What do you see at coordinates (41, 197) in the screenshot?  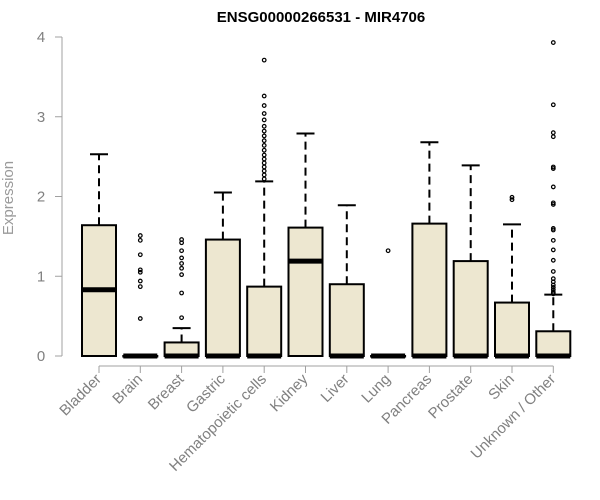 I see `y-tick-label: 2` at bounding box center [41, 197].